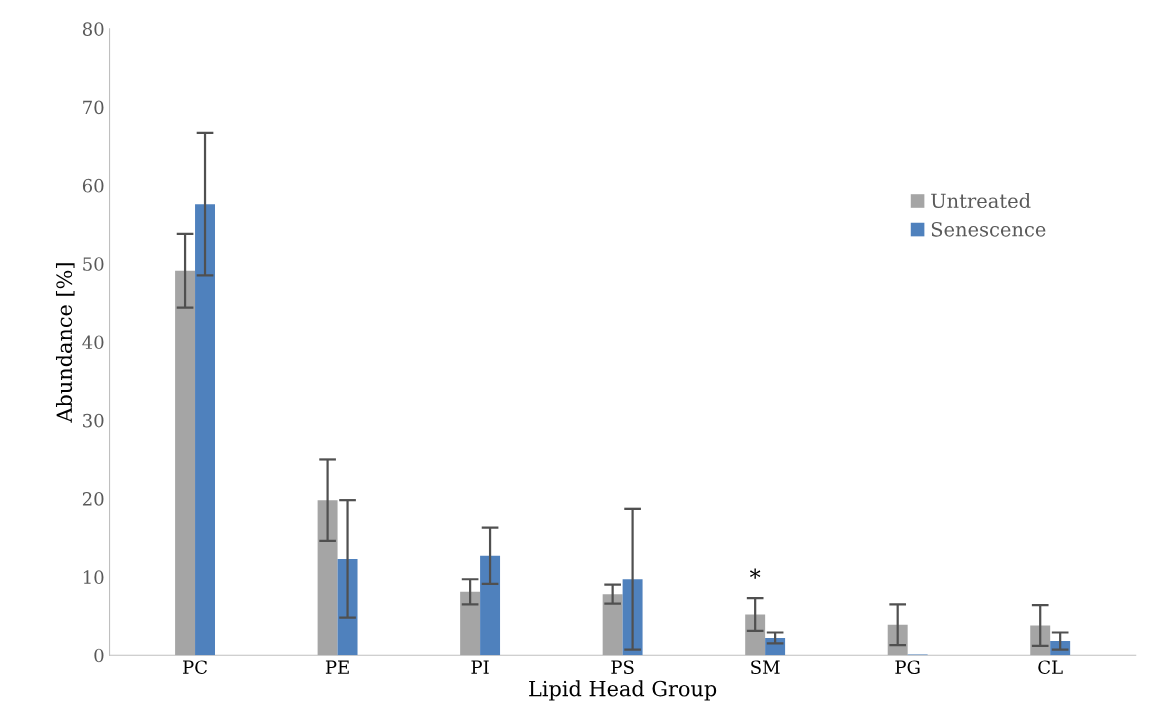  Describe the element at coordinates (622, 667) in the screenshot. I see `x-tick-label: PS` at that location.